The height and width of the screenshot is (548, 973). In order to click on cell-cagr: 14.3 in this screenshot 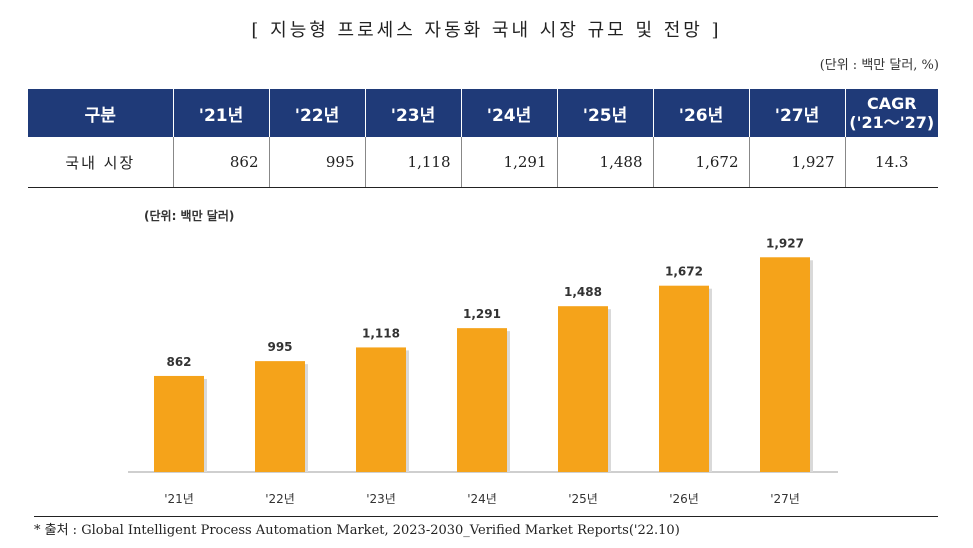, I will do `click(891, 162)`.